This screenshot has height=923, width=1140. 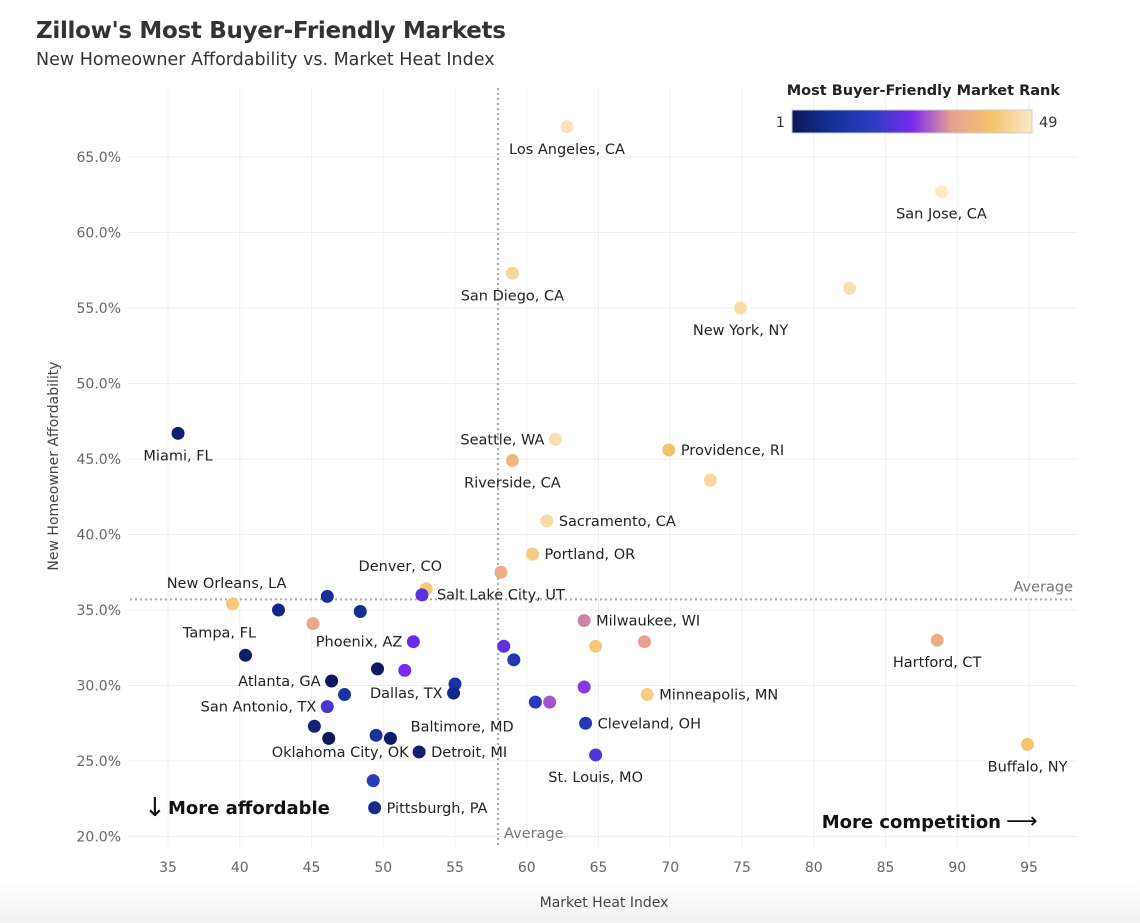 I want to click on x-tick-label: 55, so click(x=455, y=868).